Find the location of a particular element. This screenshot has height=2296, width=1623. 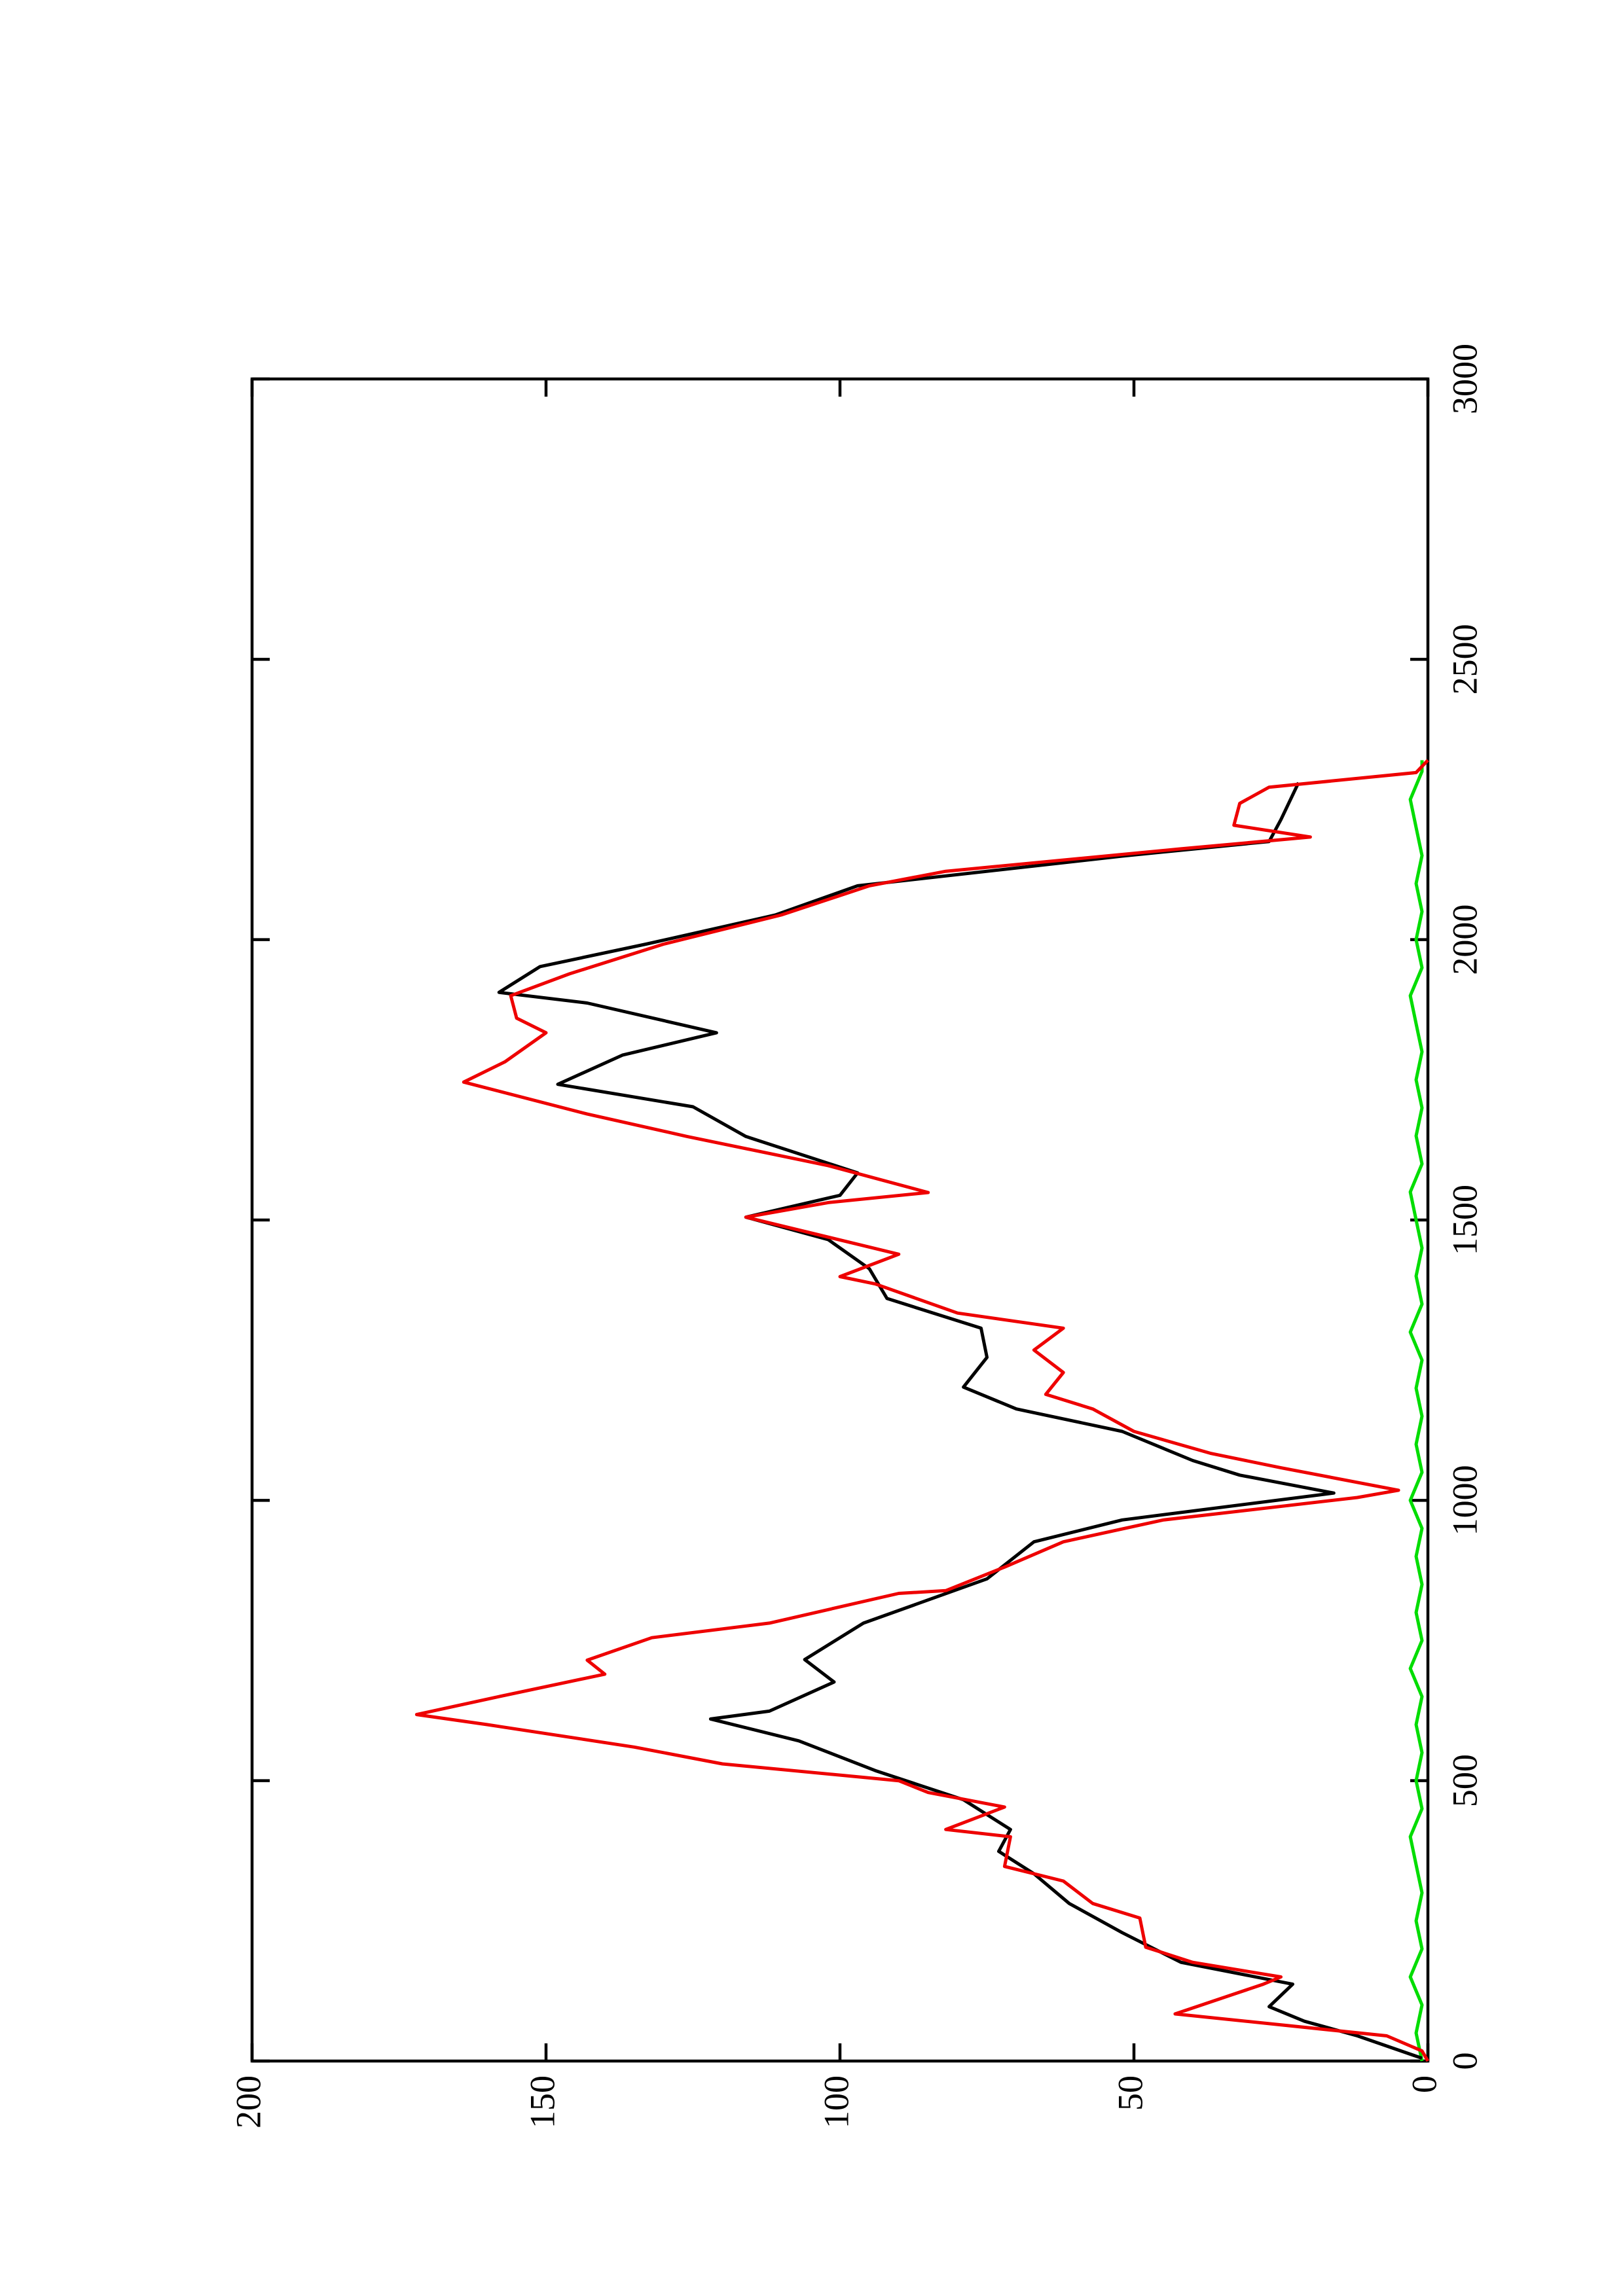

x-tick-label: 1500 is located at coordinates (1464, 1220).